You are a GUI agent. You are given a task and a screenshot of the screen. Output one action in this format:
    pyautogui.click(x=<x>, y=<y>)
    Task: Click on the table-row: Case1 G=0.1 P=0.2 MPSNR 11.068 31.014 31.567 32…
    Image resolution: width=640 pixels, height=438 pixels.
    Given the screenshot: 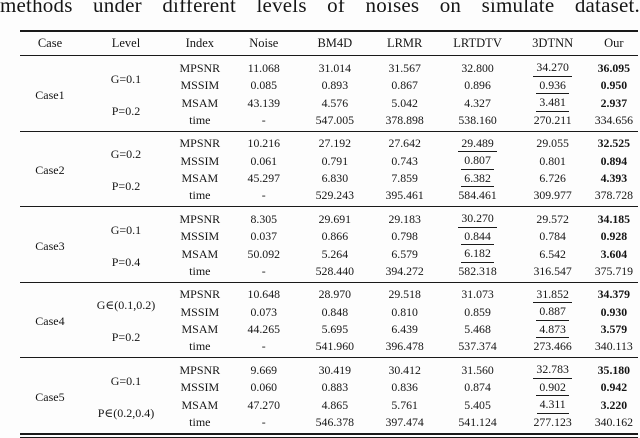 What is the action you would take?
    pyautogui.click(x=329, y=87)
    